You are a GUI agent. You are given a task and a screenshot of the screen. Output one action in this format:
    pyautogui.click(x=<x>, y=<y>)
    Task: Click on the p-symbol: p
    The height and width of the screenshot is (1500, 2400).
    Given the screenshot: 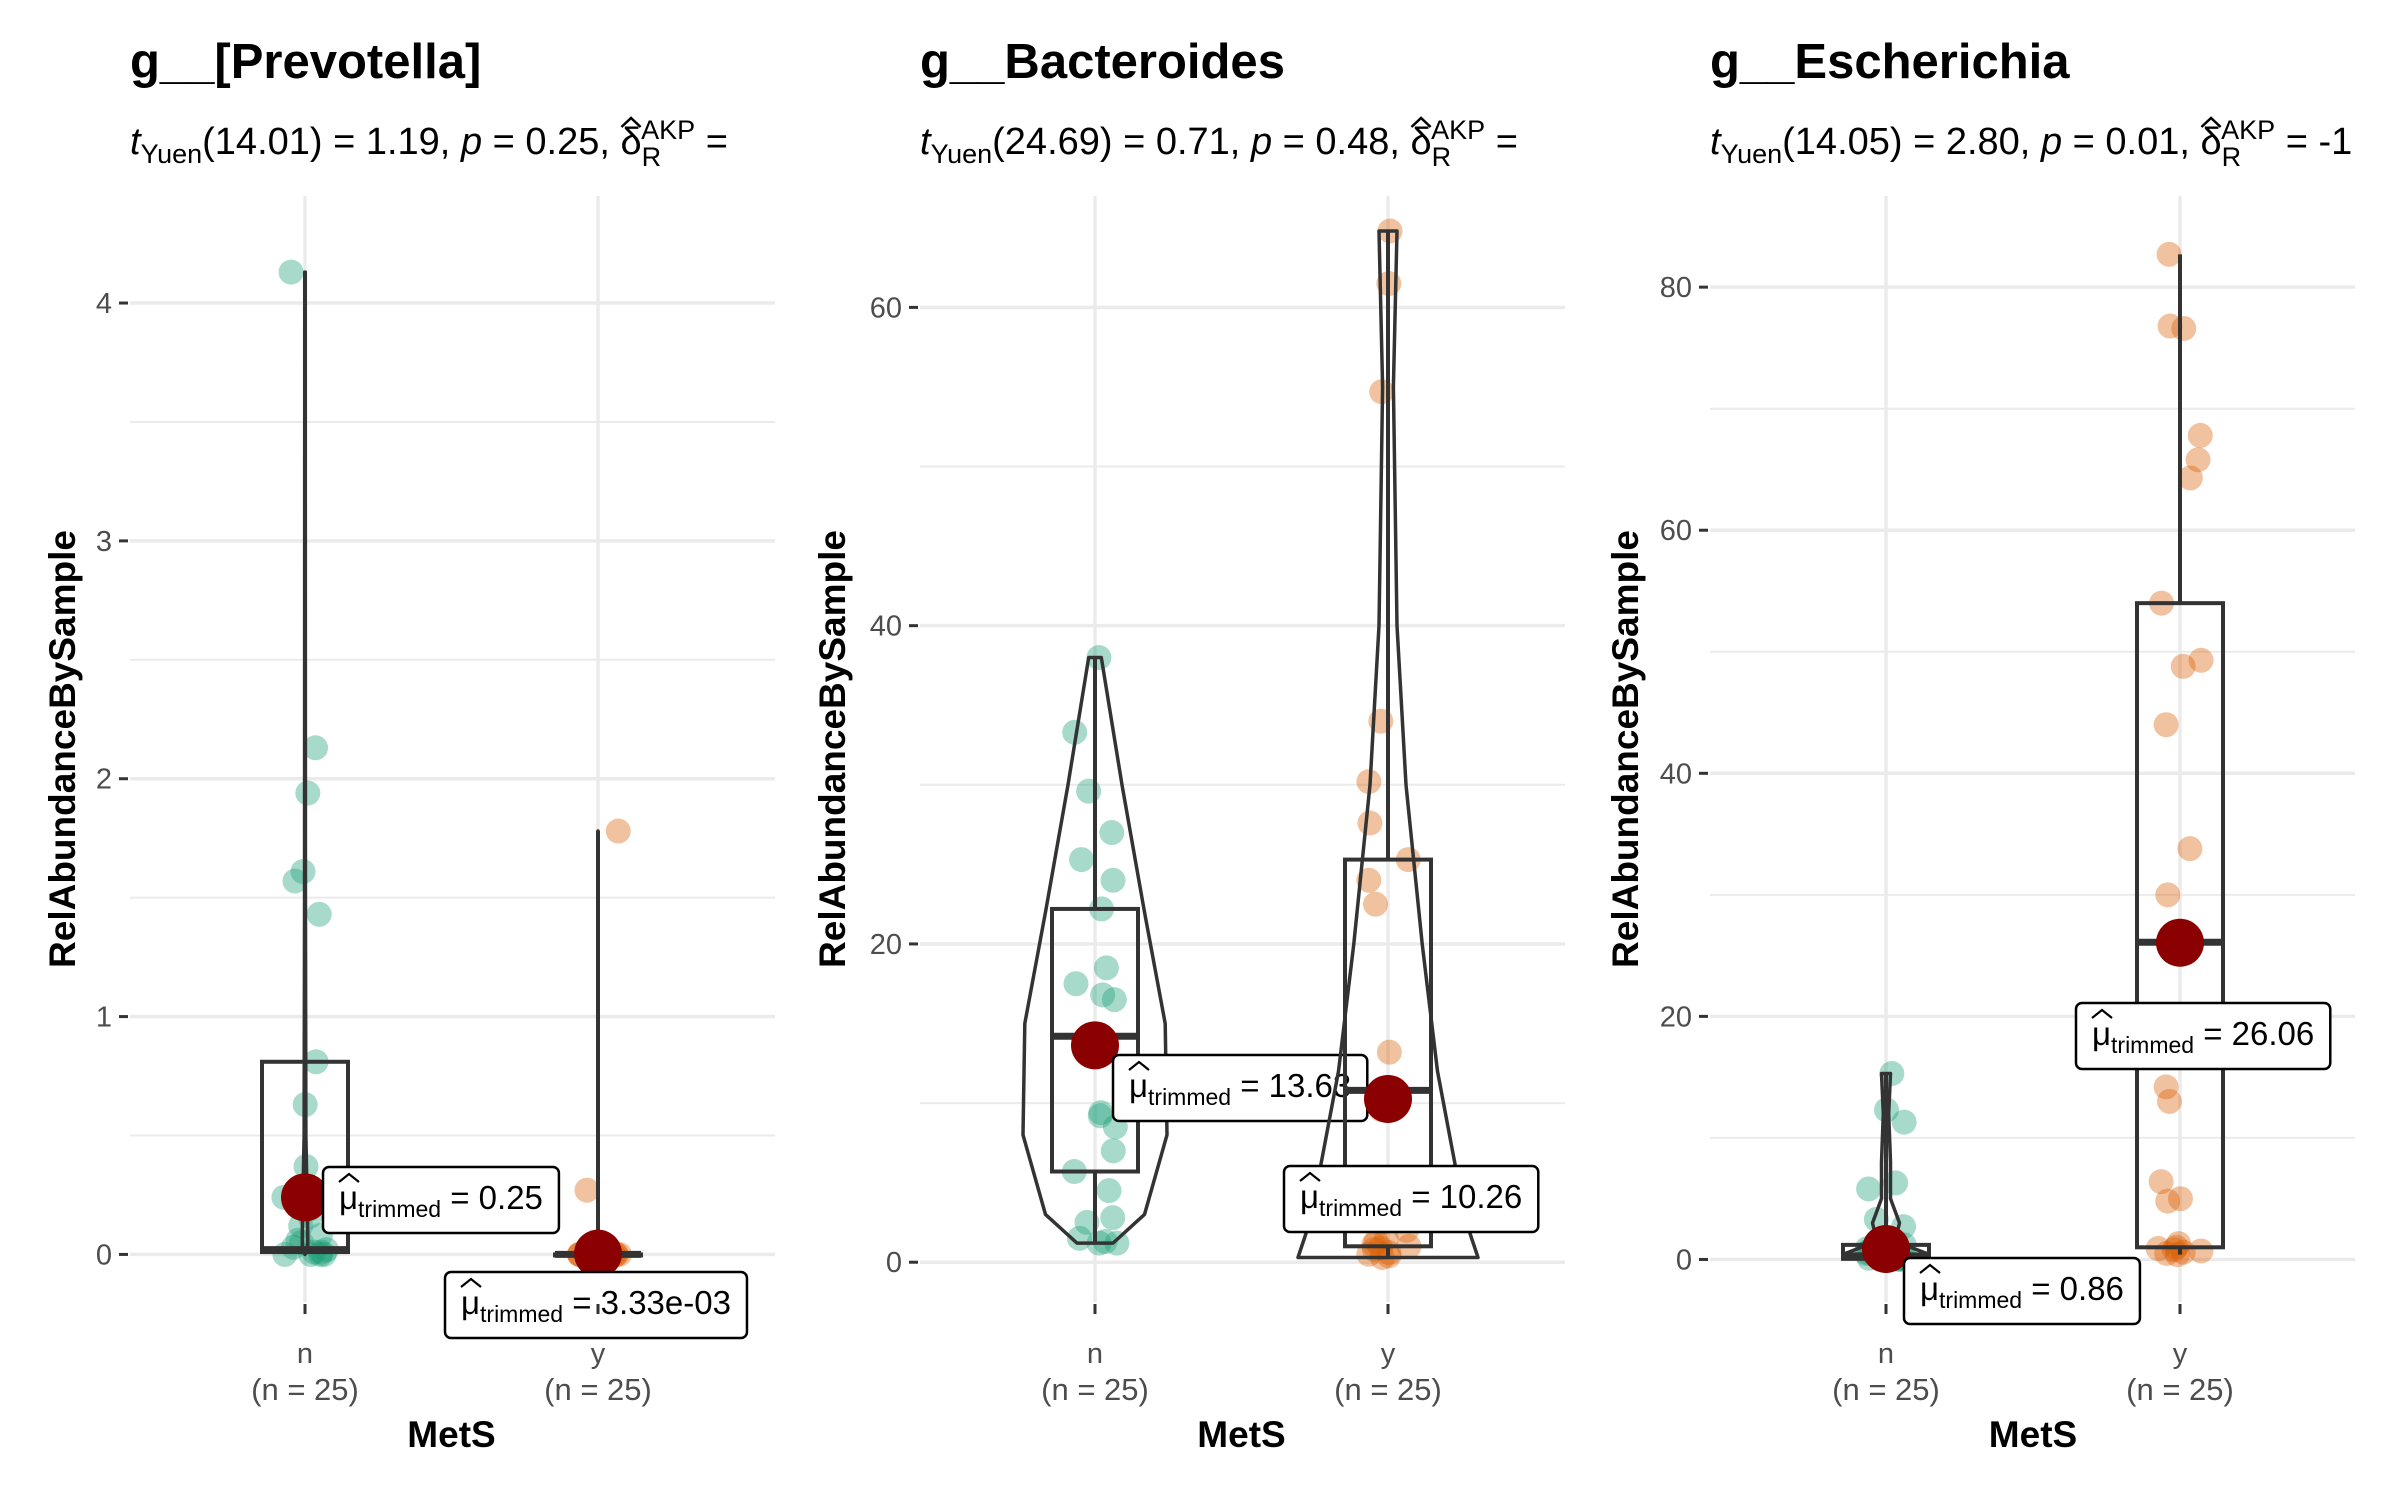 What is the action you would take?
    pyautogui.click(x=1261, y=142)
    